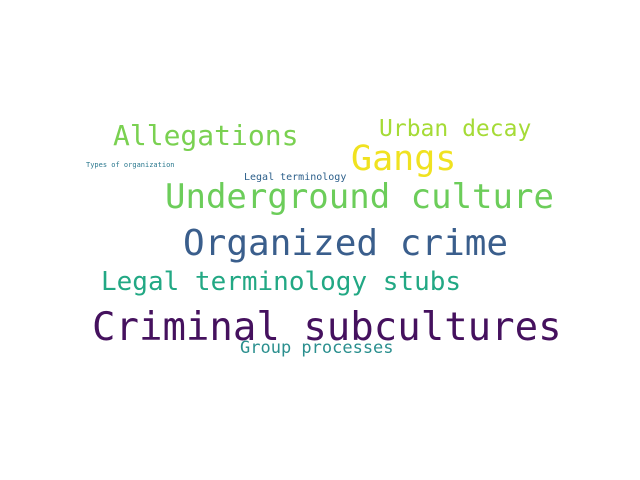 The height and width of the screenshot is (480, 640). Describe the element at coordinates (327, 327) in the screenshot. I see `word-criminal-subcultures: Criminal subcultures` at that location.